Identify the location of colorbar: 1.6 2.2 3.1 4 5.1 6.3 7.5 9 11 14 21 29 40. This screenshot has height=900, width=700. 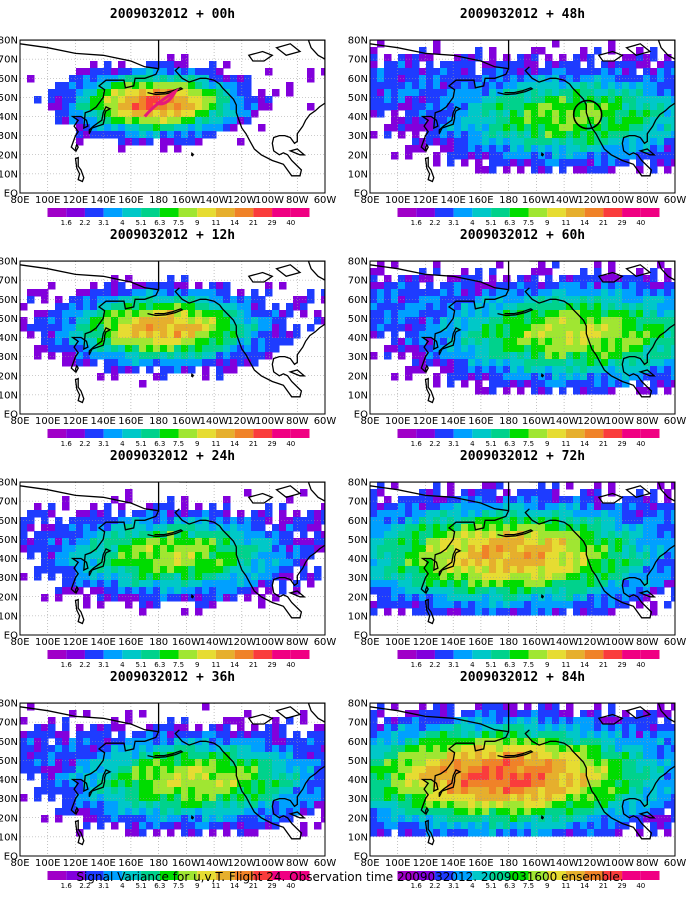
(528, 659).